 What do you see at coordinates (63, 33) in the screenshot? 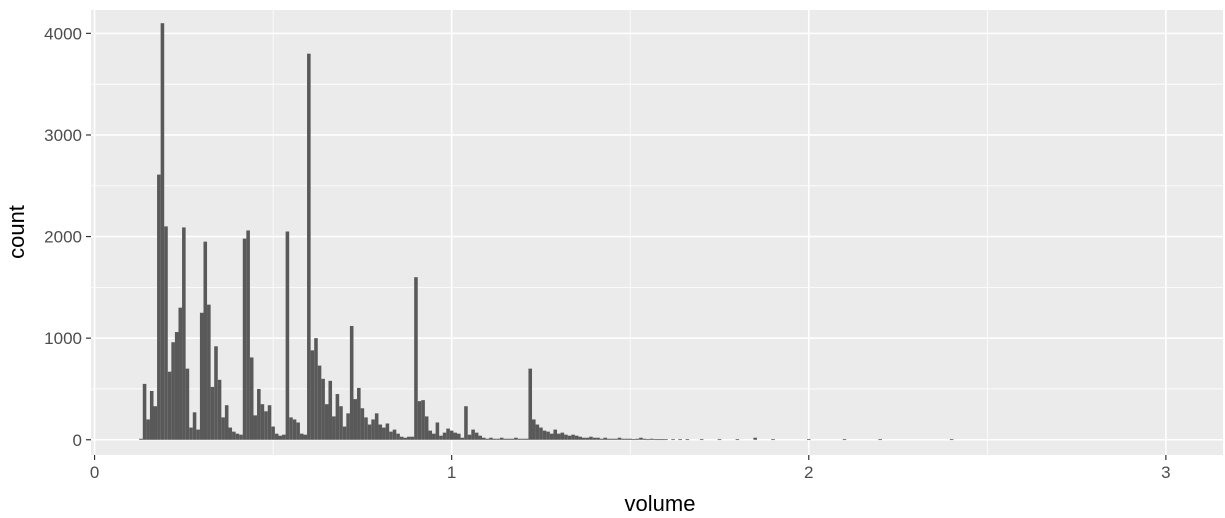
I see `y-tick-label: 4000` at bounding box center [63, 33].